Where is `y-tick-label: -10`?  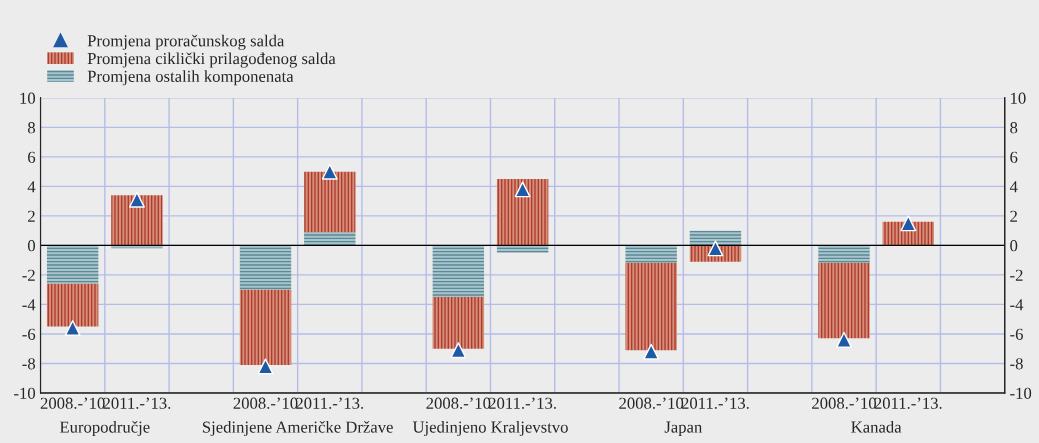
y-tick-label: -10 is located at coordinates (25, 393).